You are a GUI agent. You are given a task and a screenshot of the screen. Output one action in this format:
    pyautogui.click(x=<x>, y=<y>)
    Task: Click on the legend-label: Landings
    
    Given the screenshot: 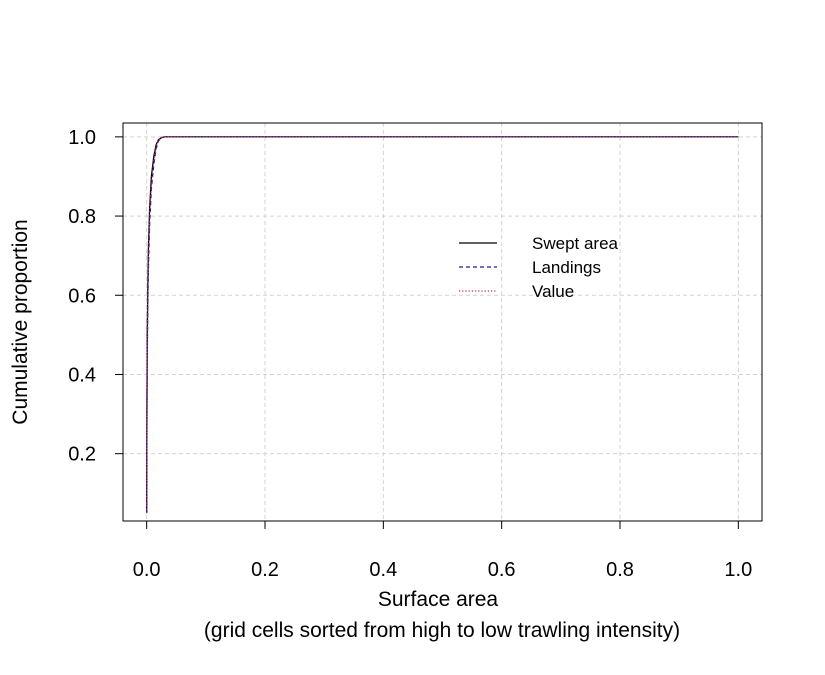 What is the action you would take?
    pyautogui.click(x=566, y=267)
    